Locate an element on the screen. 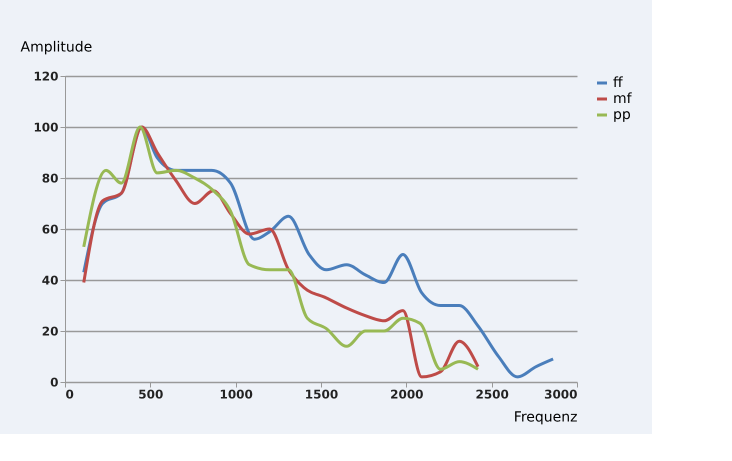  x-tick-label: 0 is located at coordinates (70, 395).